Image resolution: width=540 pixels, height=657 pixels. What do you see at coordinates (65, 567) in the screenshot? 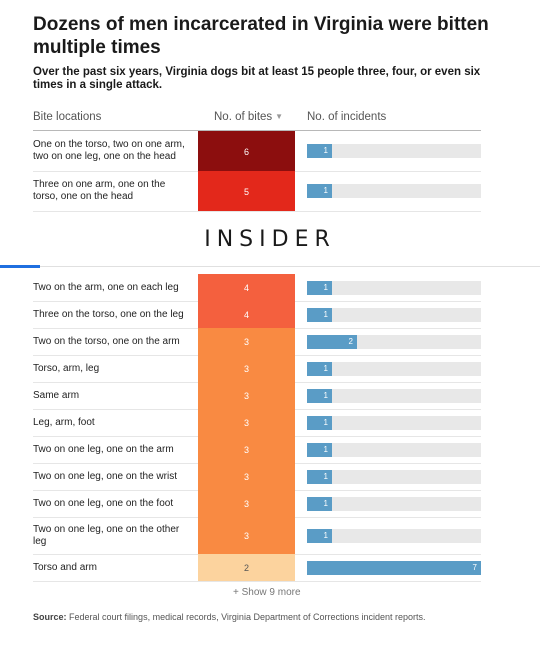
I see `bite-location-label: Torso and arm` at bounding box center [65, 567].